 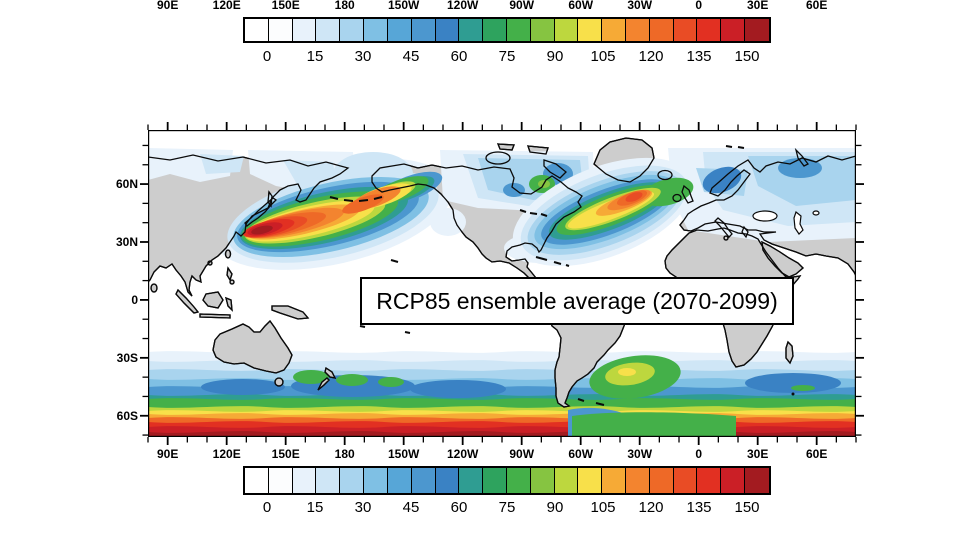 I want to click on lon-label: 0, so click(x=699, y=454).